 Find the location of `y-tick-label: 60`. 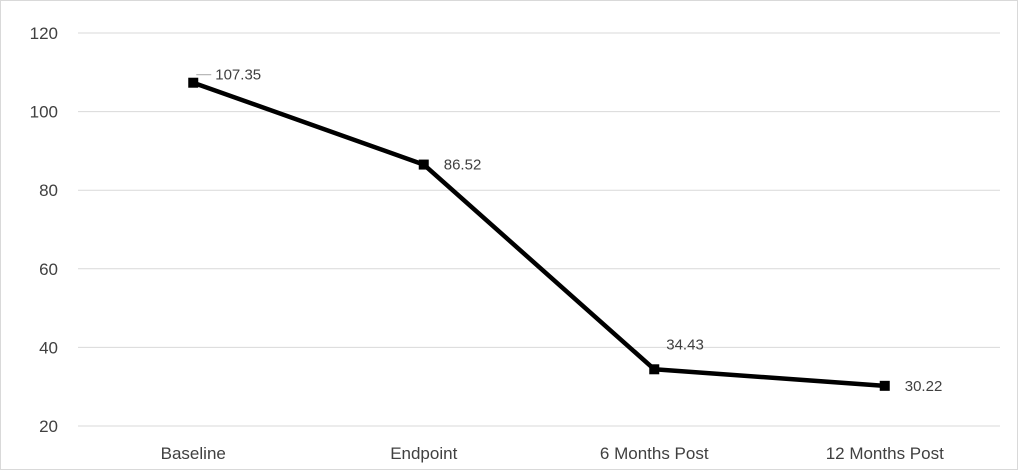

y-tick-label: 60 is located at coordinates (48, 269).